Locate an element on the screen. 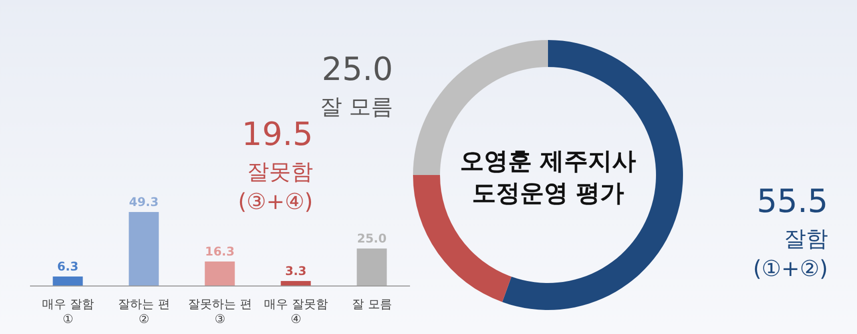 The width and height of the screenshot is (857, 334). data-label: 55.5 is located at coordinates (792, 201).